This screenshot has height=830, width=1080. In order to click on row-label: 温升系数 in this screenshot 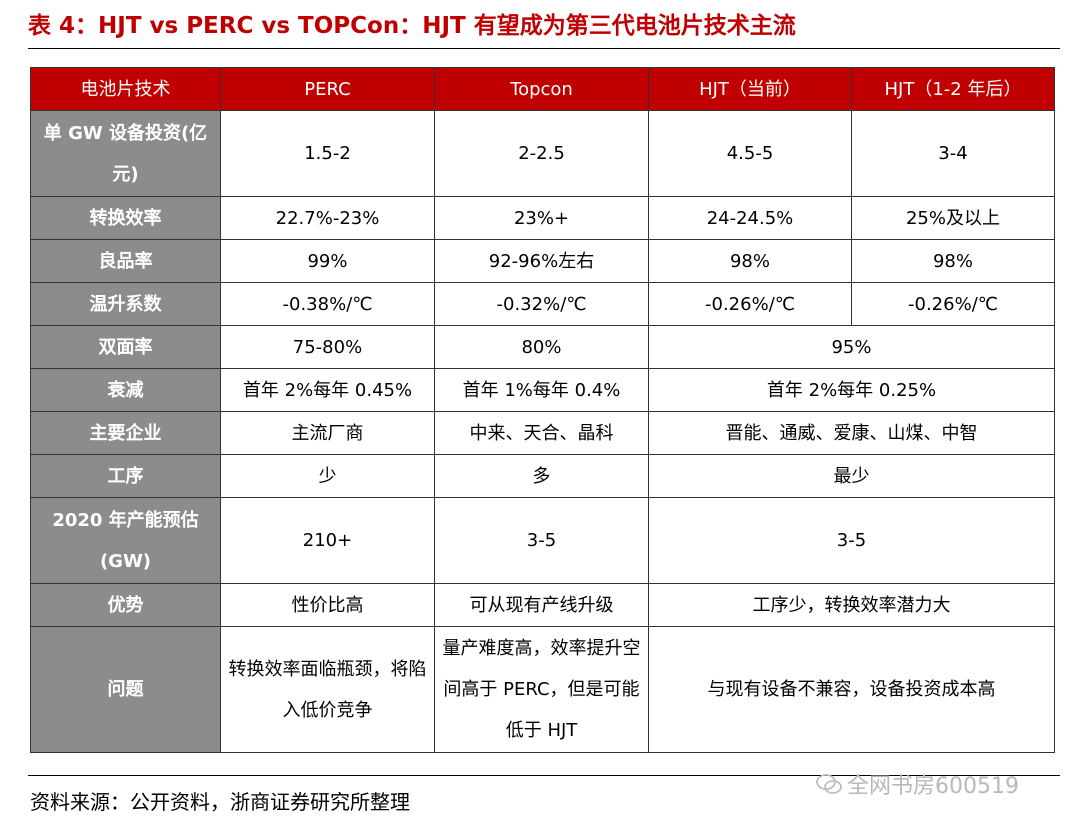, I will do `click(125, 304)`.